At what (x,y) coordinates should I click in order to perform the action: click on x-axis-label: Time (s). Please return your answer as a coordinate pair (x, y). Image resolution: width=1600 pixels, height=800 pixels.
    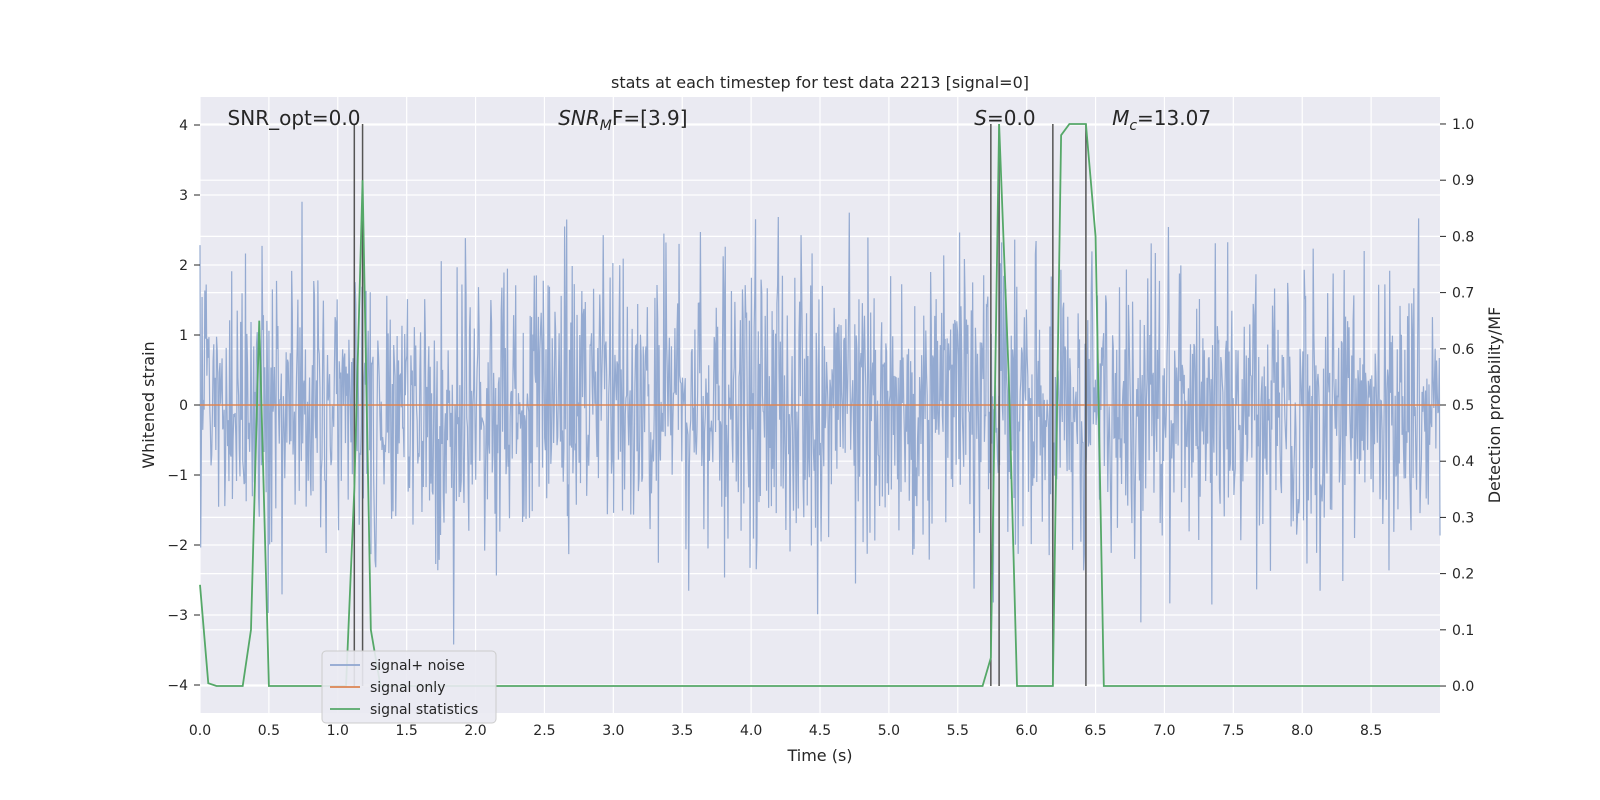
    Looking at the image, I should click on (819, 755).